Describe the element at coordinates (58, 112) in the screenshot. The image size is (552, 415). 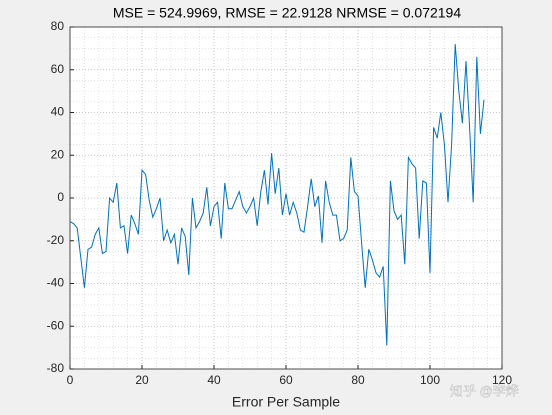
I see `y-tick-label: 40` at that location.